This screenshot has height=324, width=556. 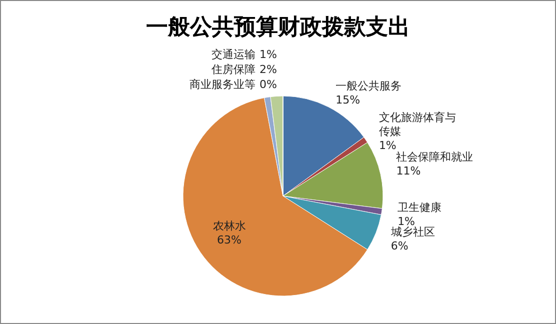 What do you see at coordinates (278, 27) in the screenshot?
I see `chart-title: 一般公共预算财政拨款支出` at bounding box center [278, 27].